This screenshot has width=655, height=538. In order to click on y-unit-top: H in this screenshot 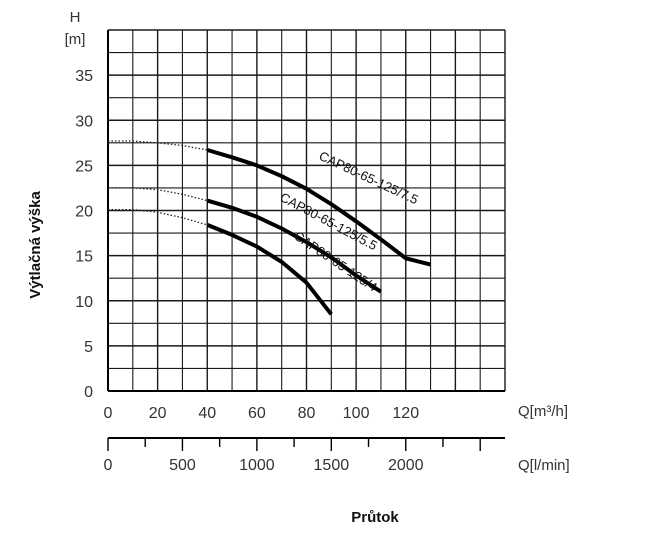, I will do `click(75, 17)`.